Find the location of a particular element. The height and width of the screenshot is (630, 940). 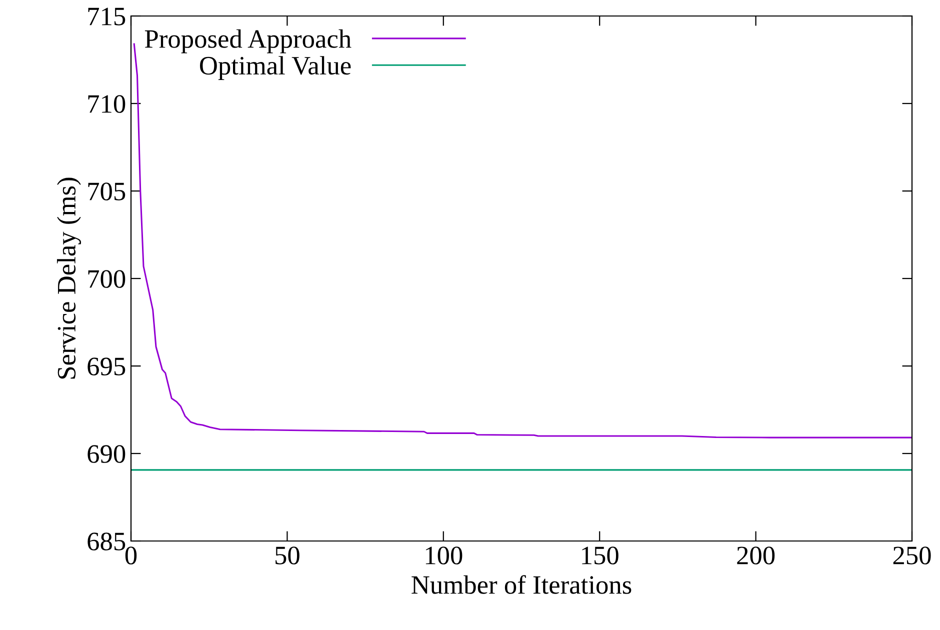

y-tick-label: 705 is located at coordinates (107, 191).